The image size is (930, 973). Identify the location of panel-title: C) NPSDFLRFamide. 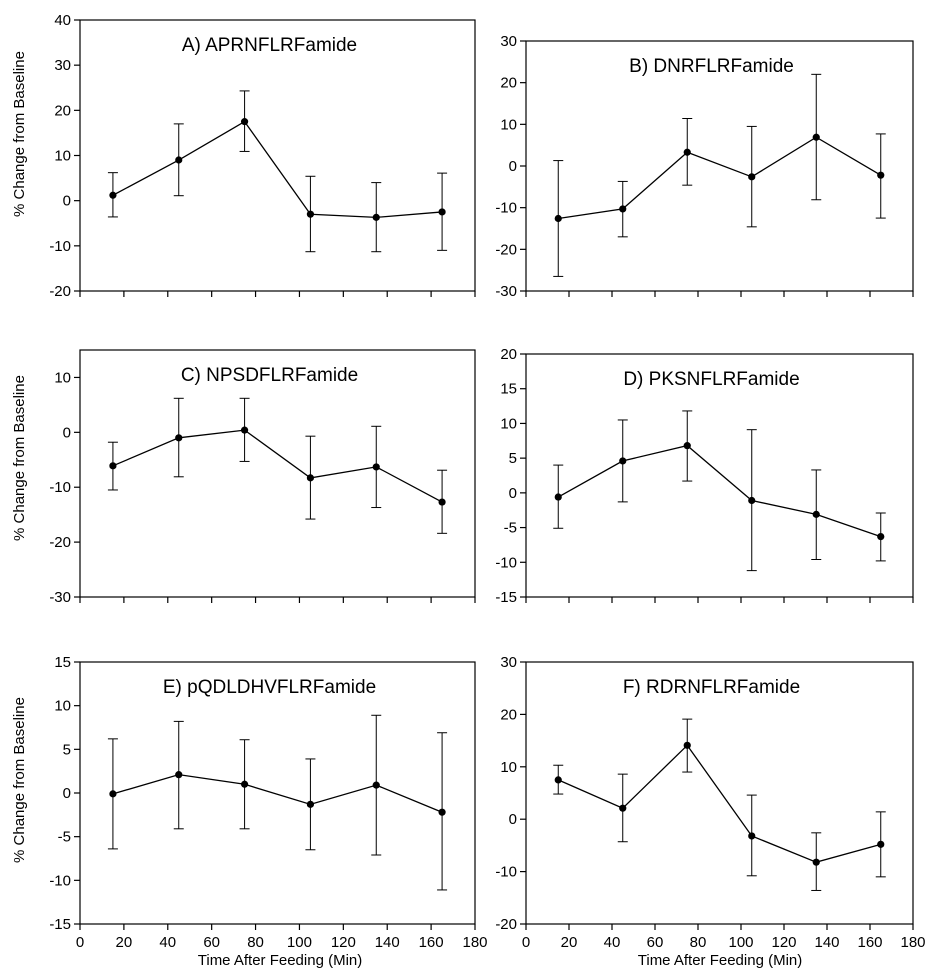
(269, 375).